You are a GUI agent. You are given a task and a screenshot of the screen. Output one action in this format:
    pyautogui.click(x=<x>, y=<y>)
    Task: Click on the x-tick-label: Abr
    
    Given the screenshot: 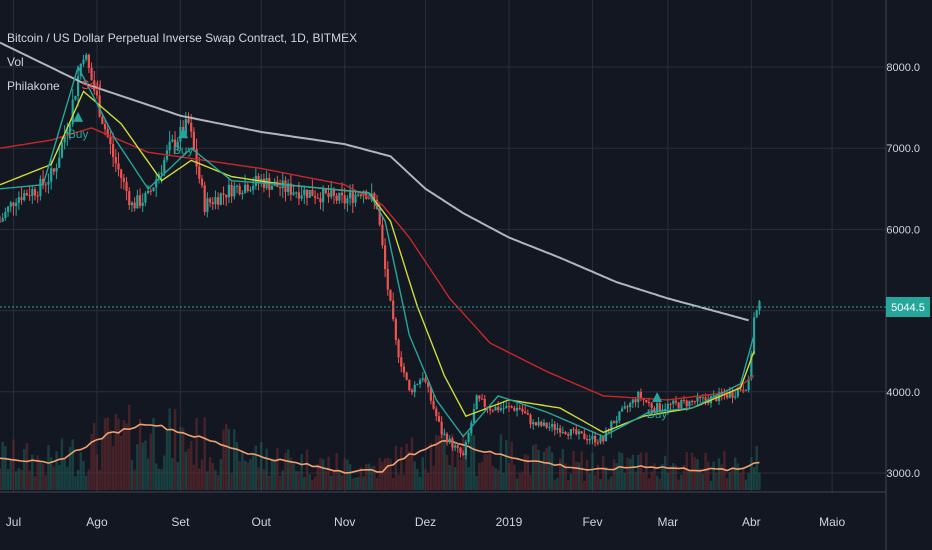 What is the action you would take?
    pyautogui.click(x=751, y=522)
    